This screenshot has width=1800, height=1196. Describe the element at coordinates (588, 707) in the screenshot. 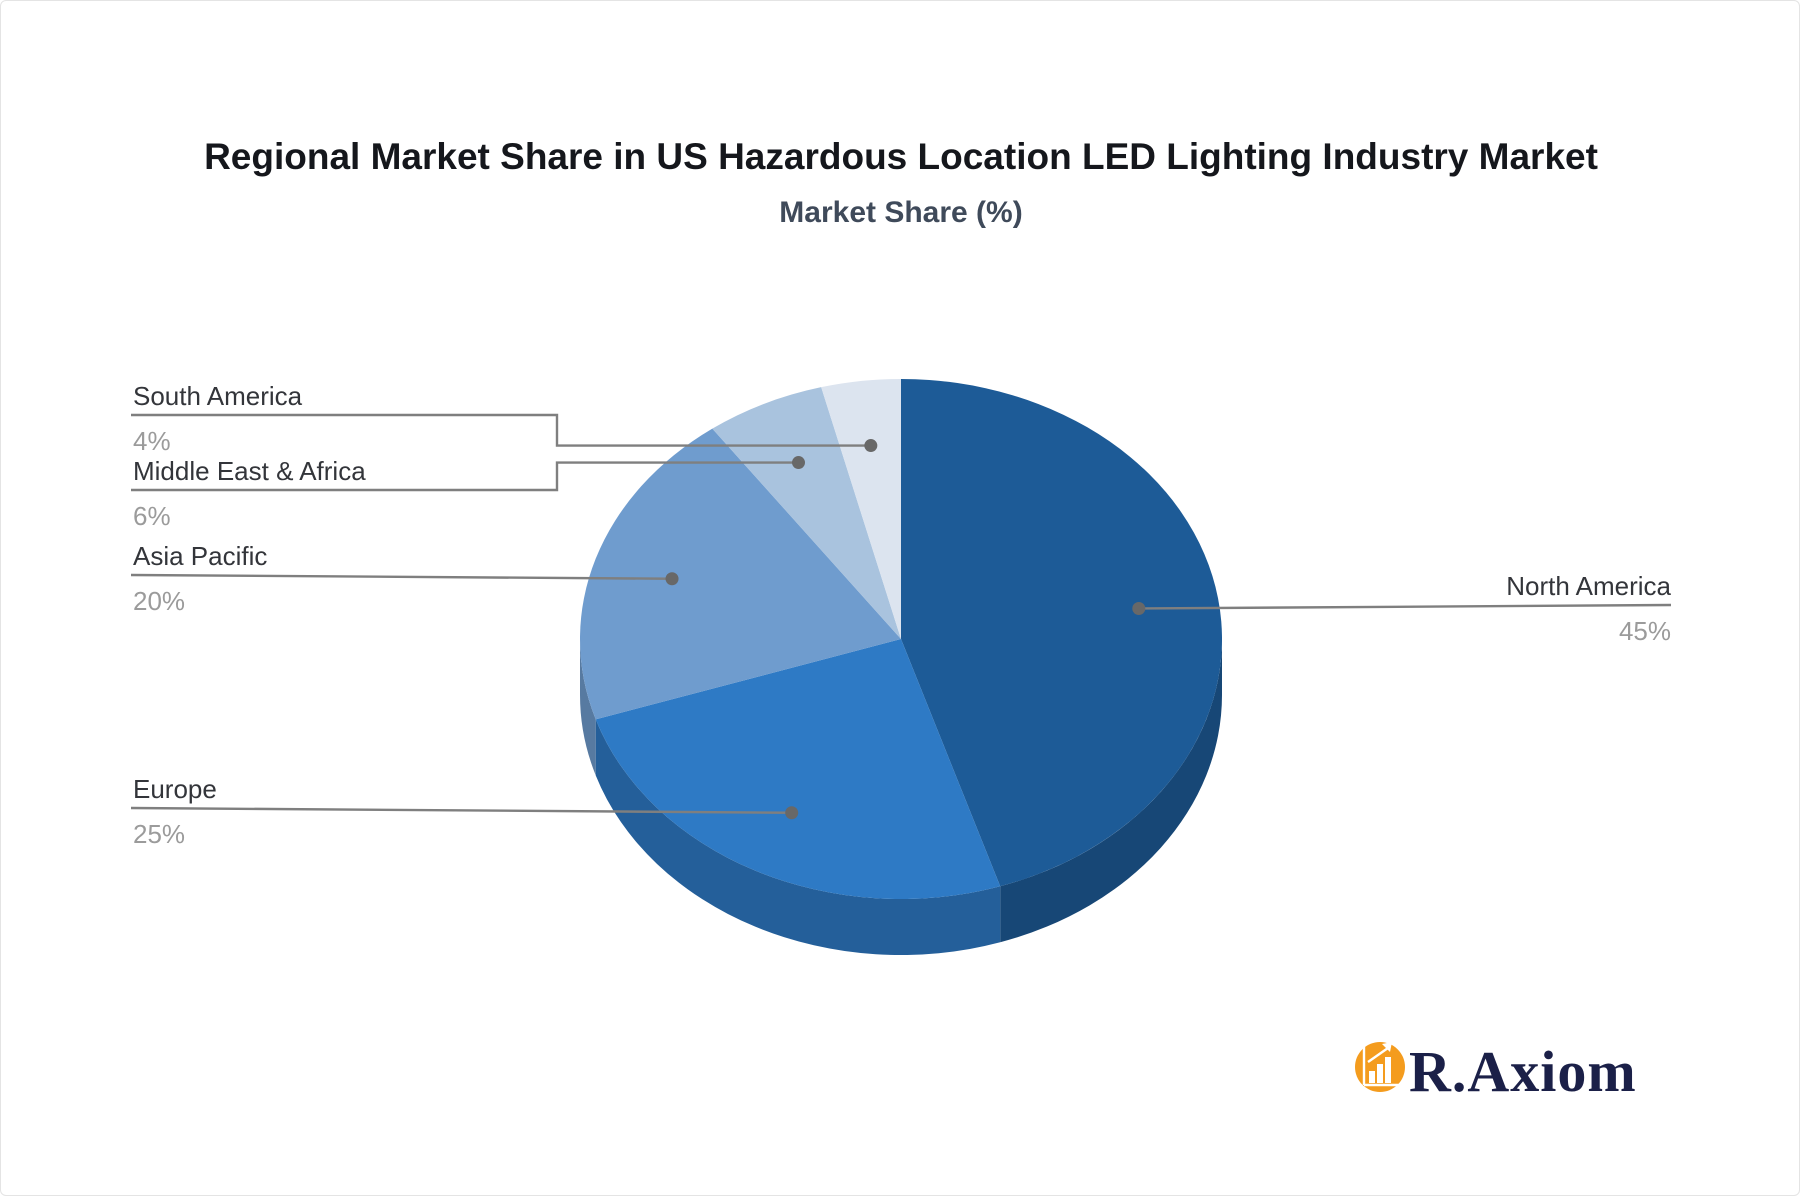

I see `pie-slice-side-asia-pacific` at that location.